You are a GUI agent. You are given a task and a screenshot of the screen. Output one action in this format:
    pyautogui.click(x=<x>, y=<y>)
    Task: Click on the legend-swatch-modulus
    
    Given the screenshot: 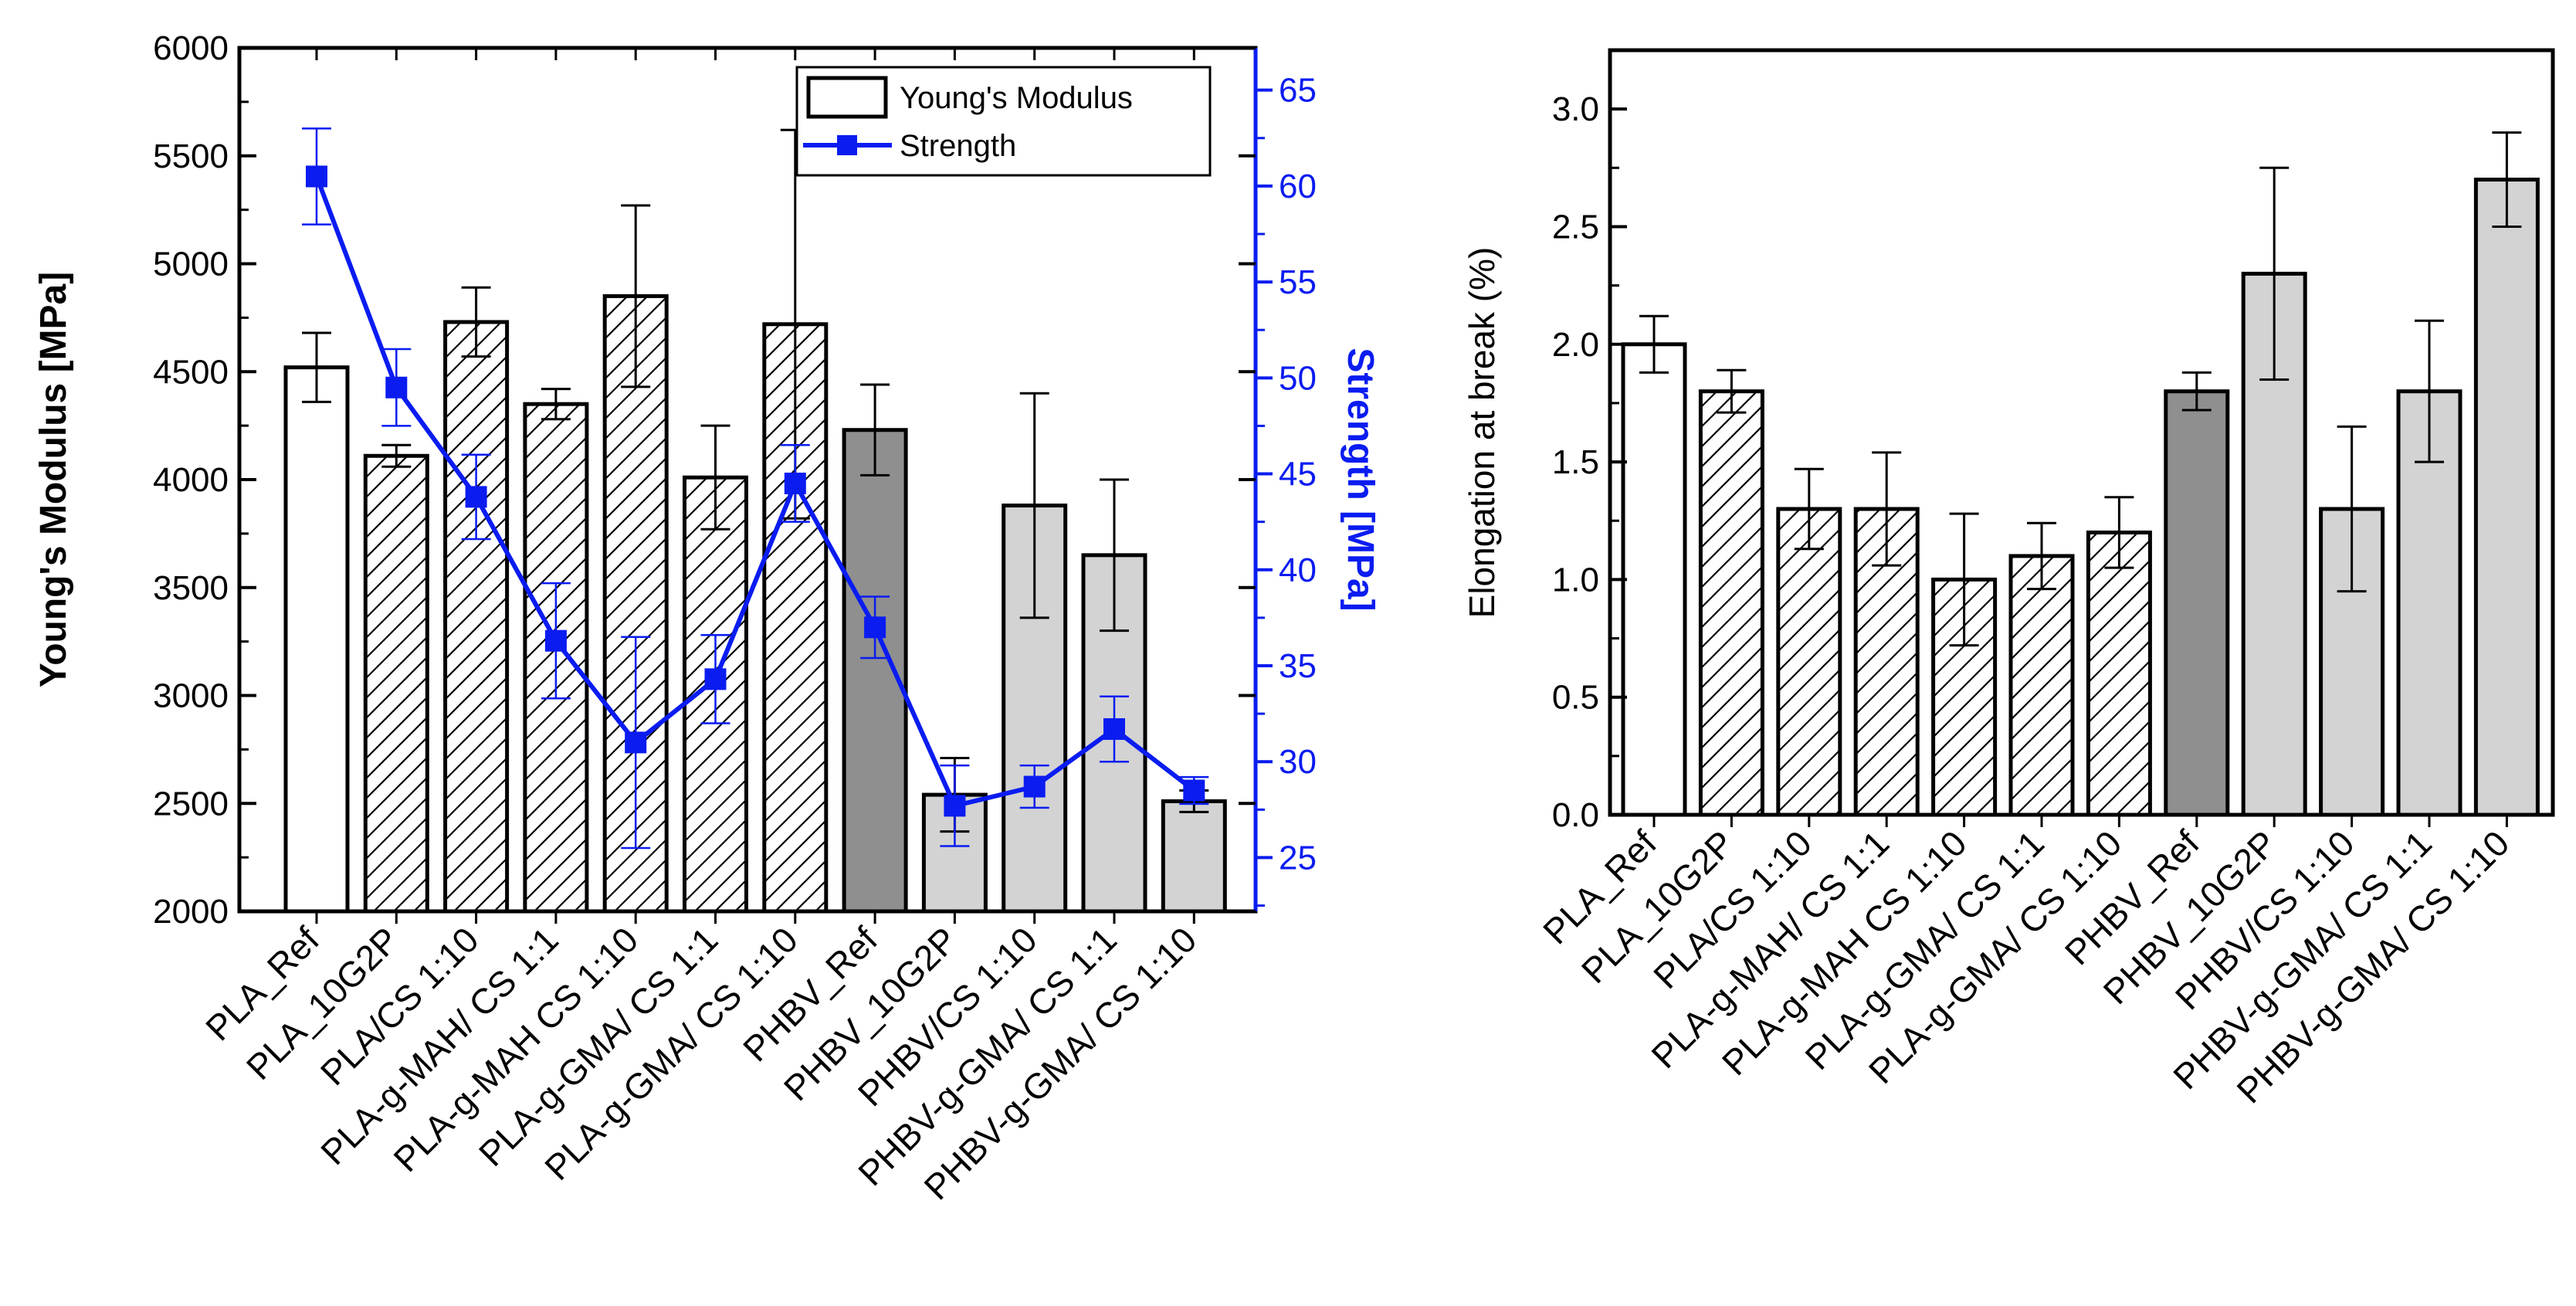 What is the action you would take?
    pyautogui.click(x=847, y=97)
    